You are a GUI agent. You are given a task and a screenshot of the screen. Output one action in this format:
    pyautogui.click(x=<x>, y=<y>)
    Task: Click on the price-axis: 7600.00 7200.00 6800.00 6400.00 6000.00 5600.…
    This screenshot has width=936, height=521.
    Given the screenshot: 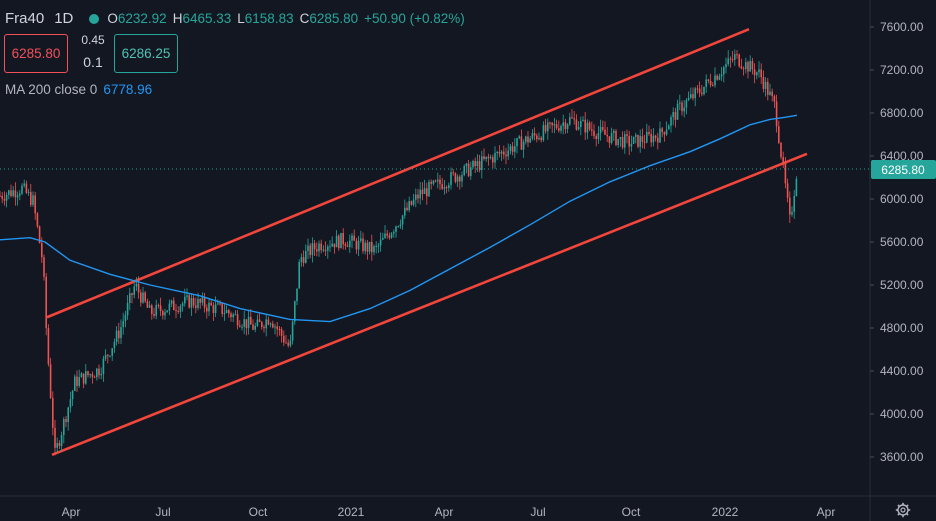 What is the action you would take?
    pyautogui.click(x=897, y=242)
    